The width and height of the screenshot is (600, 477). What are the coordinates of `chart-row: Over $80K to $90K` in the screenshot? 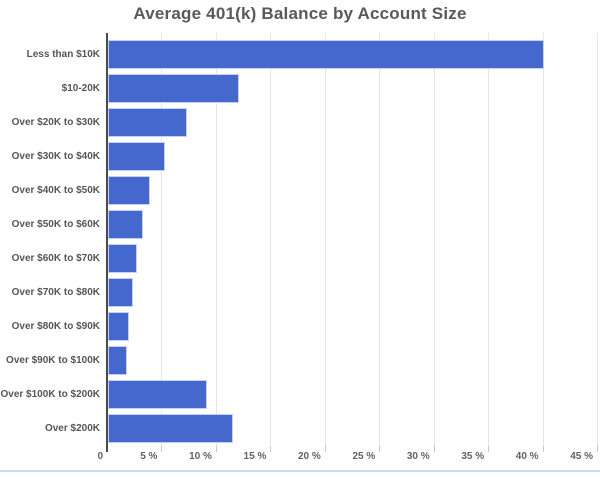 It's located at (300, 327).